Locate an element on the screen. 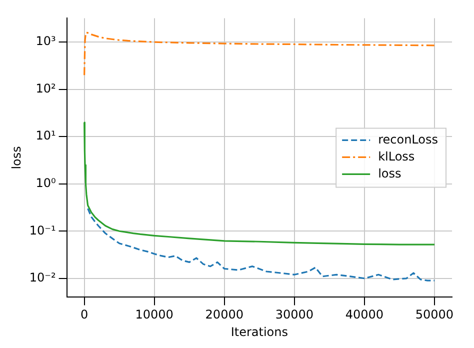  y-tick-label: 10⁻² is located at coordinates (42, 277).